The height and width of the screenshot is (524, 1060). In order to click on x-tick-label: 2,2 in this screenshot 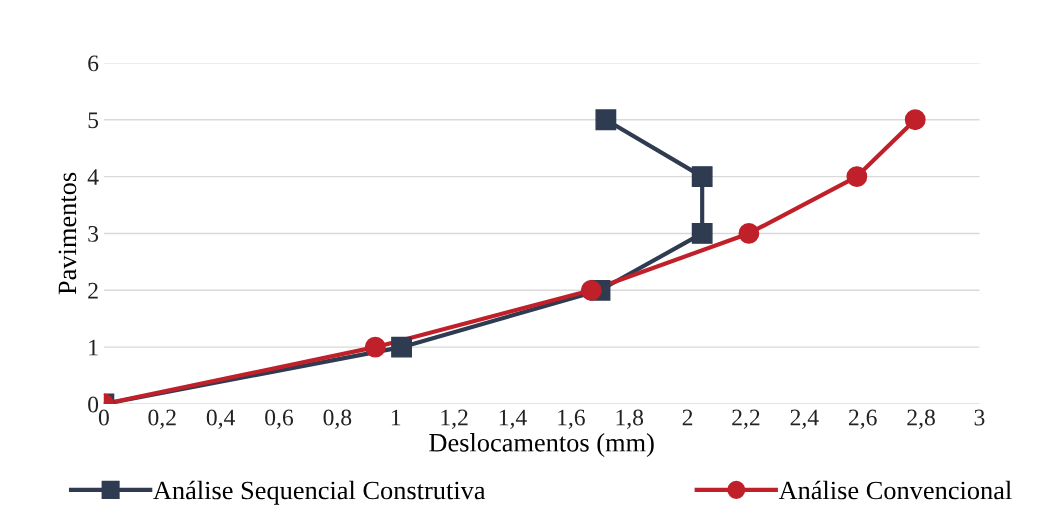, I will do `click(746, 419)`.